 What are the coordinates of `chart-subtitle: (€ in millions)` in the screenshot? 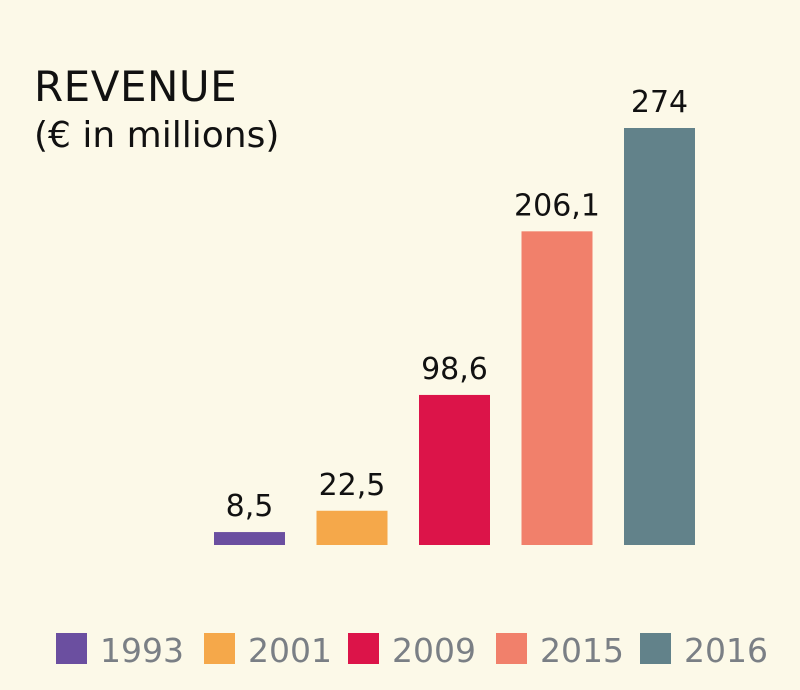 It's located at (157, 135).